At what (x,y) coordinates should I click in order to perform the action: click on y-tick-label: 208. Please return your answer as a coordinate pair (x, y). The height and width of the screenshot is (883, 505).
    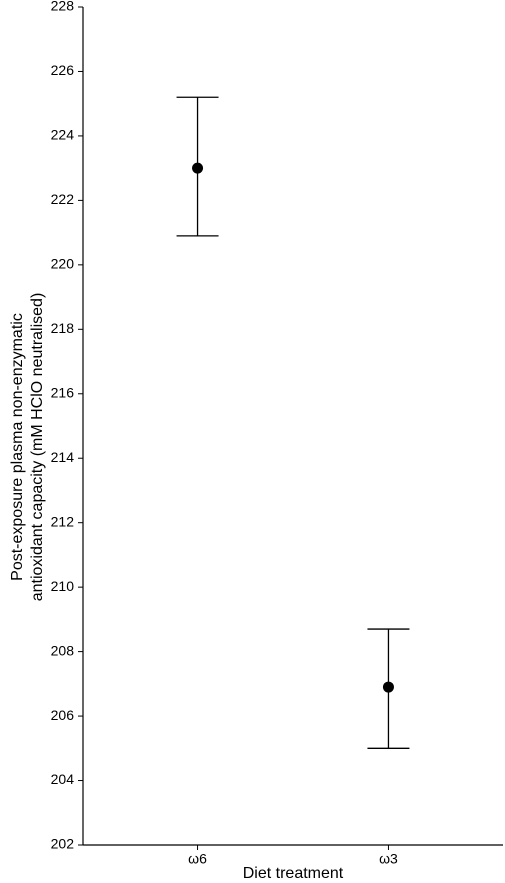
    Looking at the image, I should click on (63, 650).